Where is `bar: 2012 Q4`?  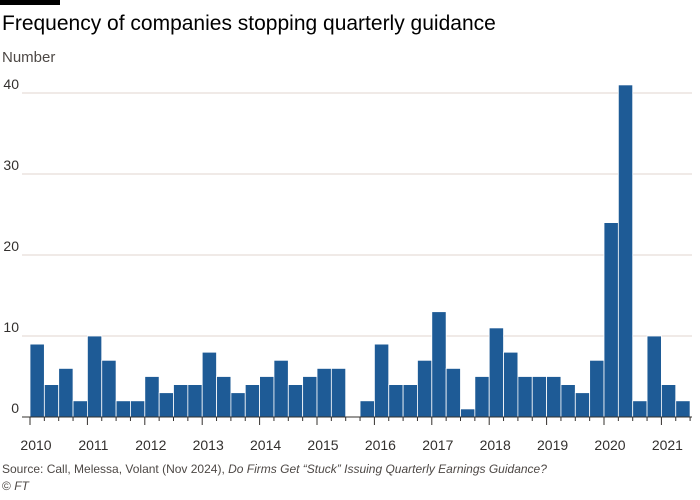 bar: 2012 Q4 is located at coordinates (195, 401).